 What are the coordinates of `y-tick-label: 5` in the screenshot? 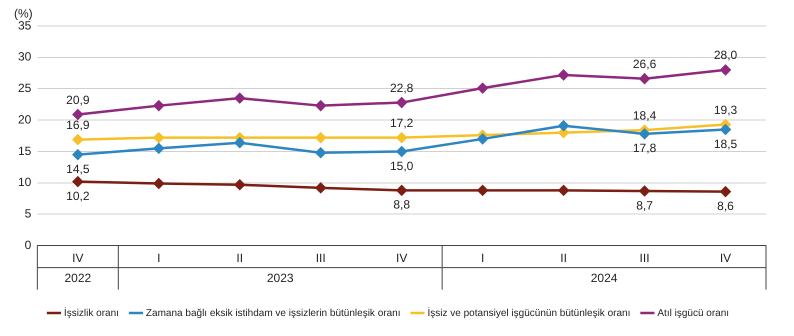 It's located at (28, 213).